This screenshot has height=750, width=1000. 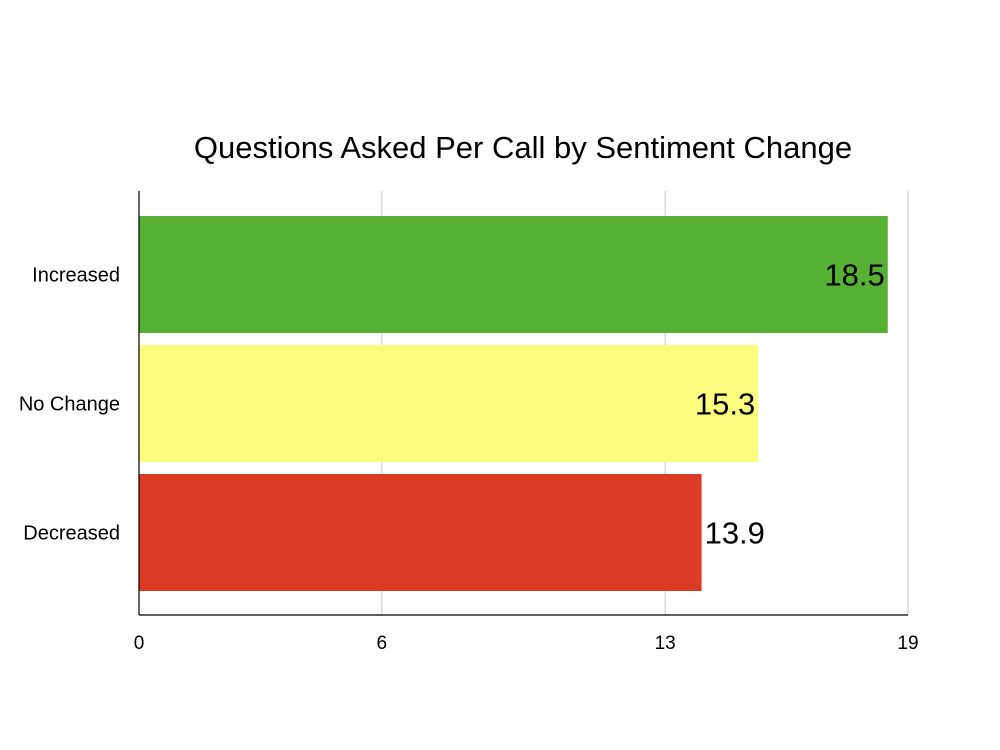 What do you see at coordinates (76, 276) in the screenshot?
I see `category-label: Increased` at bounding box center [76, 276].